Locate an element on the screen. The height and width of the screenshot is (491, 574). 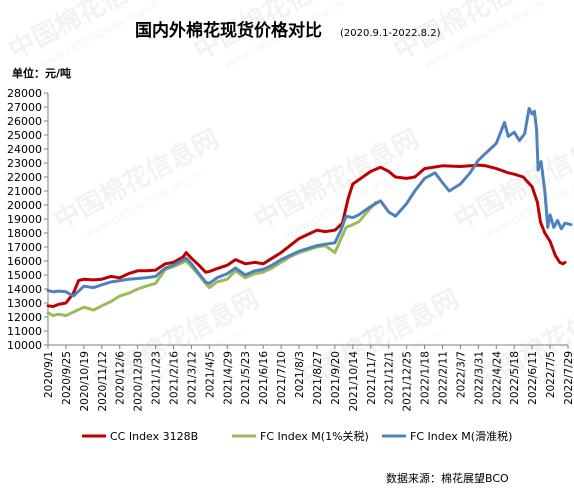
y-tick-label: 14000 is located at coordinates (24, 289).